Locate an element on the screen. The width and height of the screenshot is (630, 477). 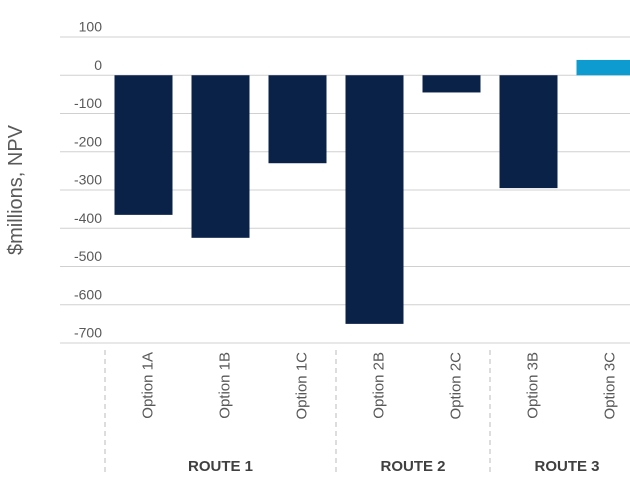
y-tick-label: -500 is located at coordinates (88, 256).